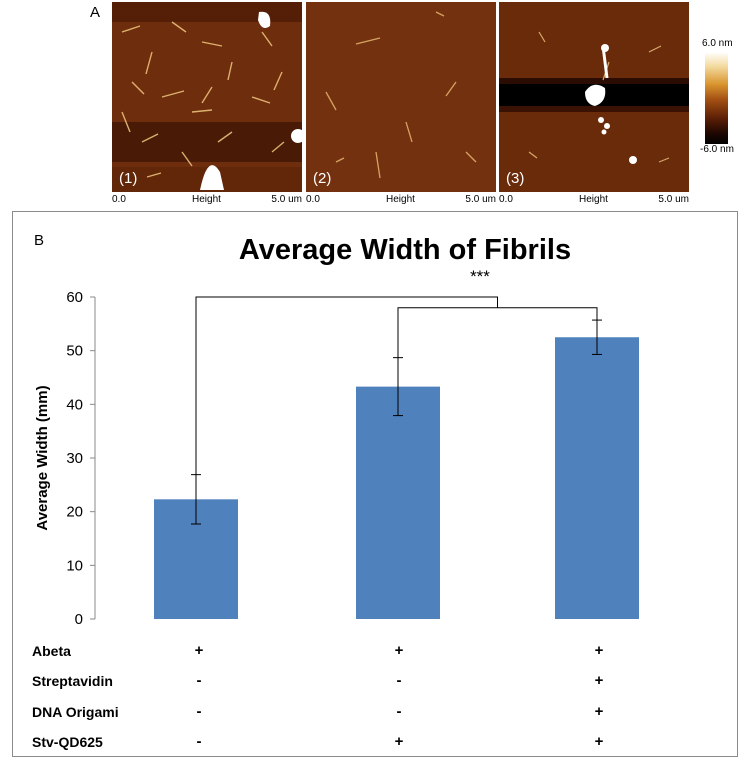  What do you see at coordinates (506, 199) in the screenshot?
I see `afm-axis-3-start: 0.0` at bounding box center [506, 199].